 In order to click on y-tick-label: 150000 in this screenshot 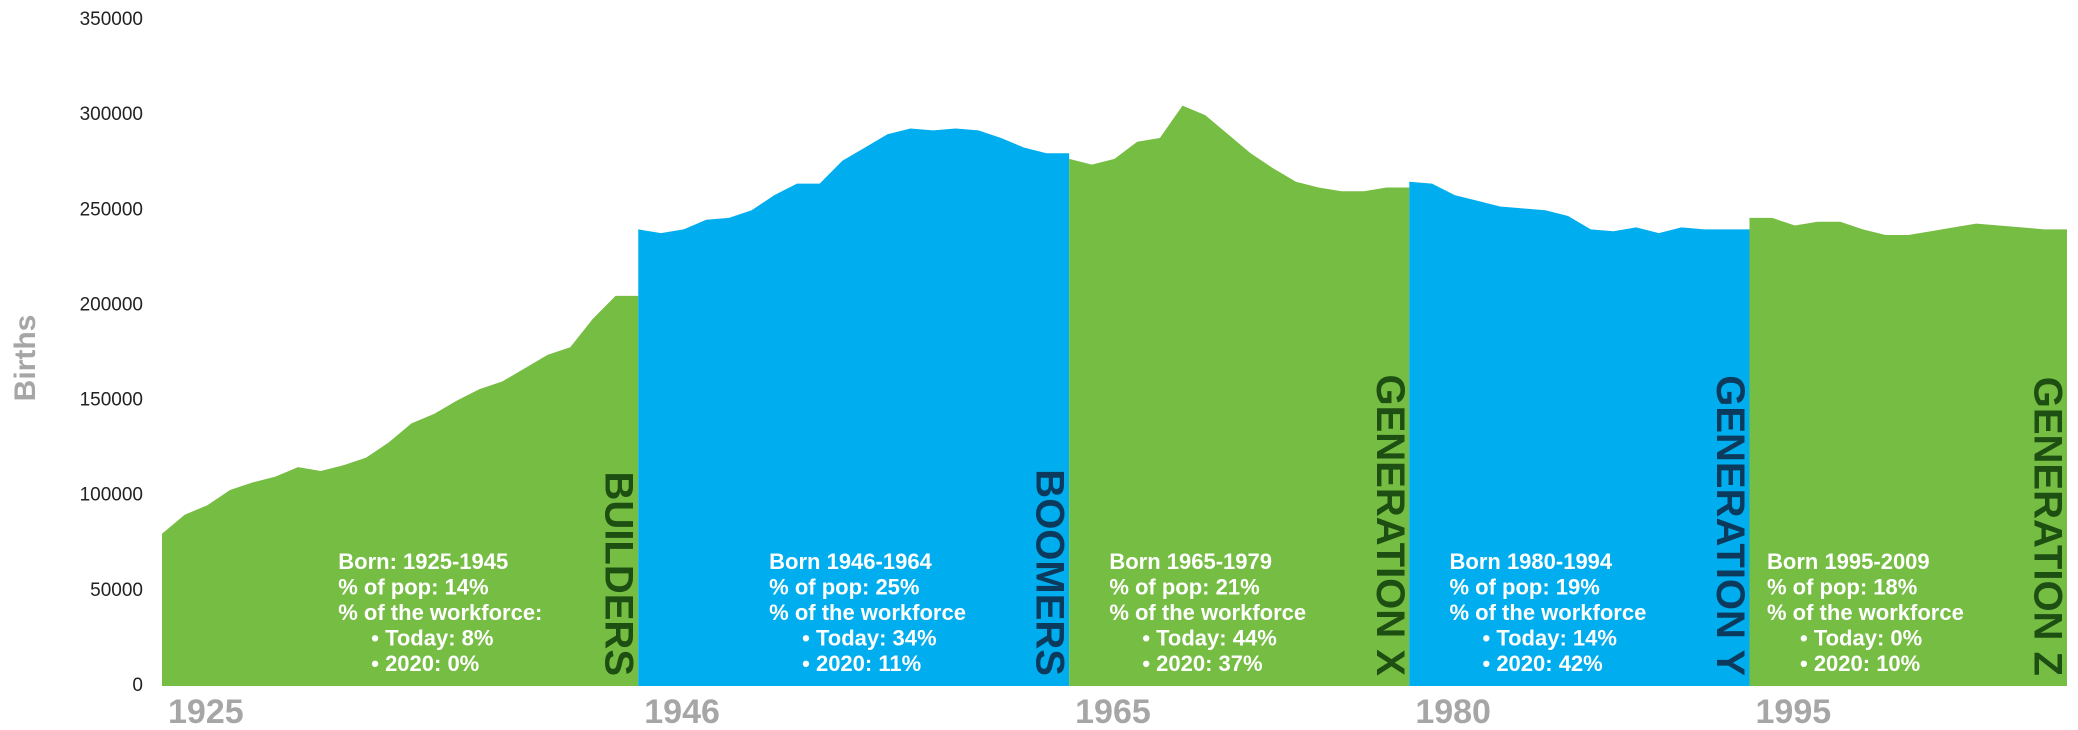, I will do `click(111, 400)`.